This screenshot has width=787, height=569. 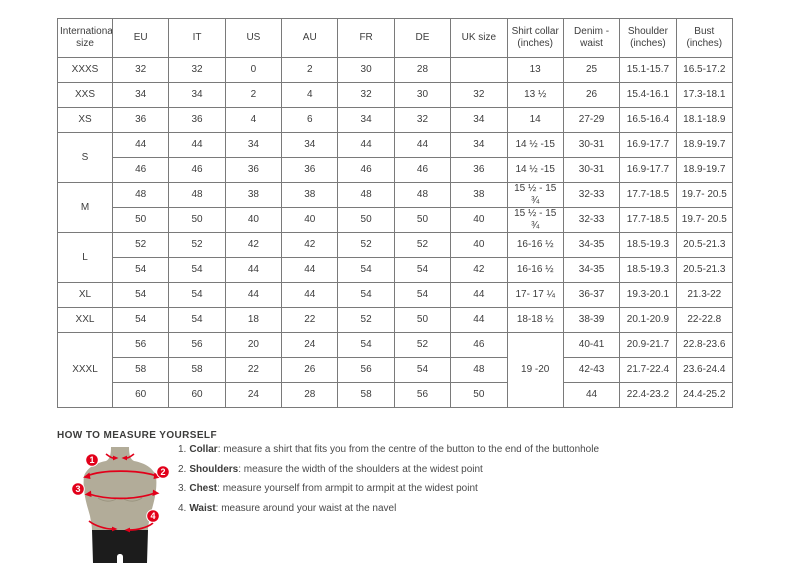 What do you see at coordinates (120, 456) in the screenshot?
I see `collar-arrow` at bounding box center [120, 456].